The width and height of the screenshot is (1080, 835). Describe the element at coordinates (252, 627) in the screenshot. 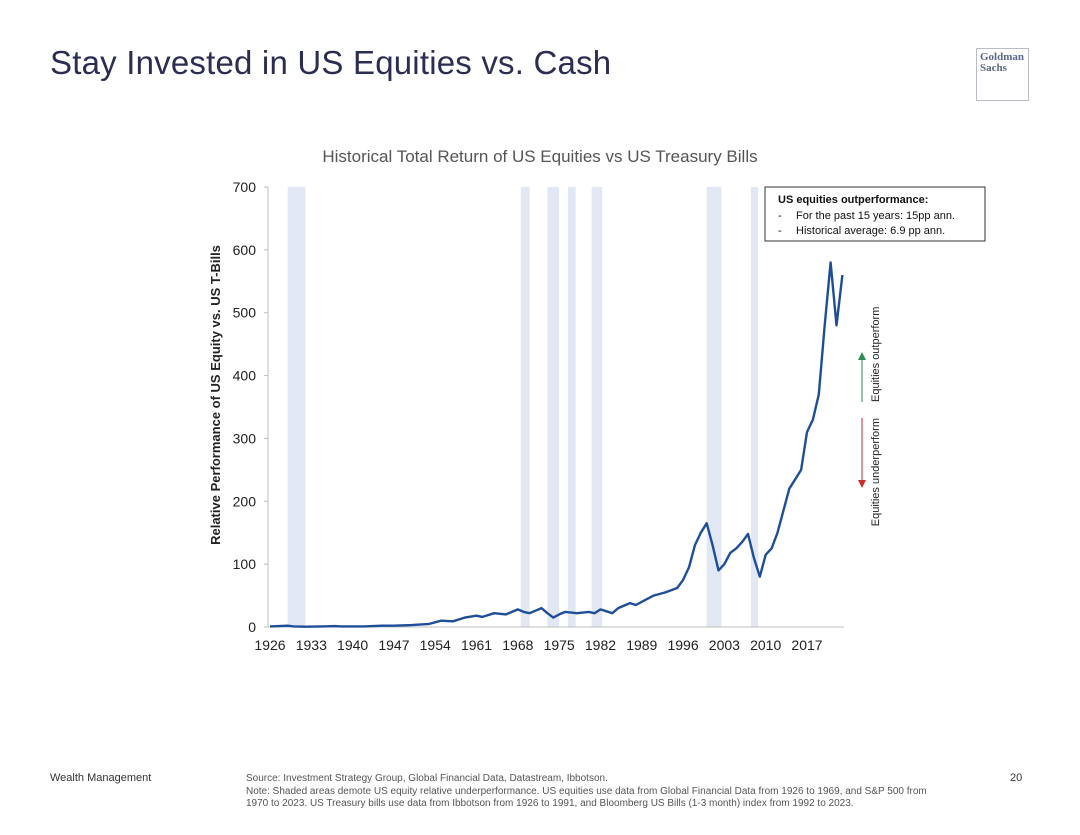

I see `y-tick-label: 0` at that location.